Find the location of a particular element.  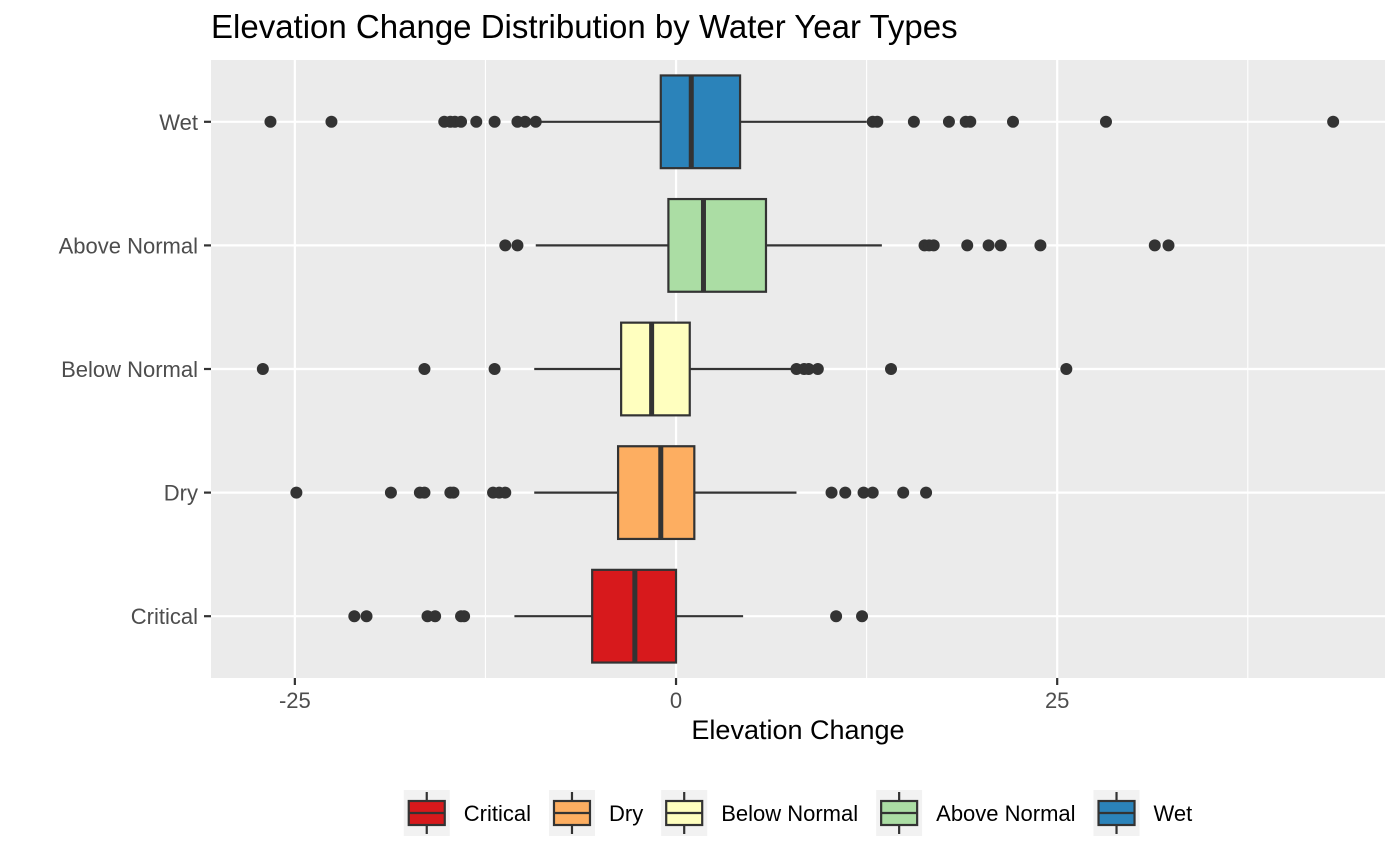

legend-label: Dry is located at coordinates (626, 813).